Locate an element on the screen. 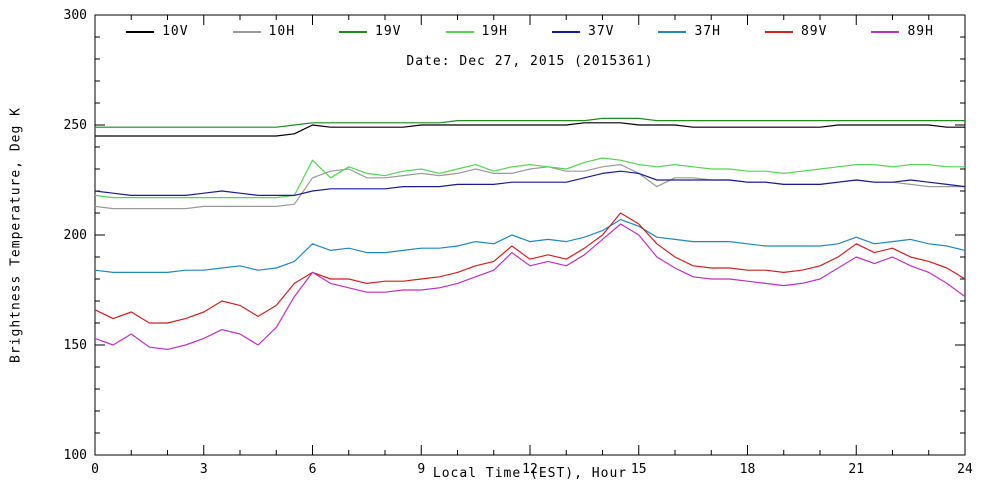  legend: 10V 10H 19V 19H 37V 37H 89V 89H is located at coordinates (530, 31).